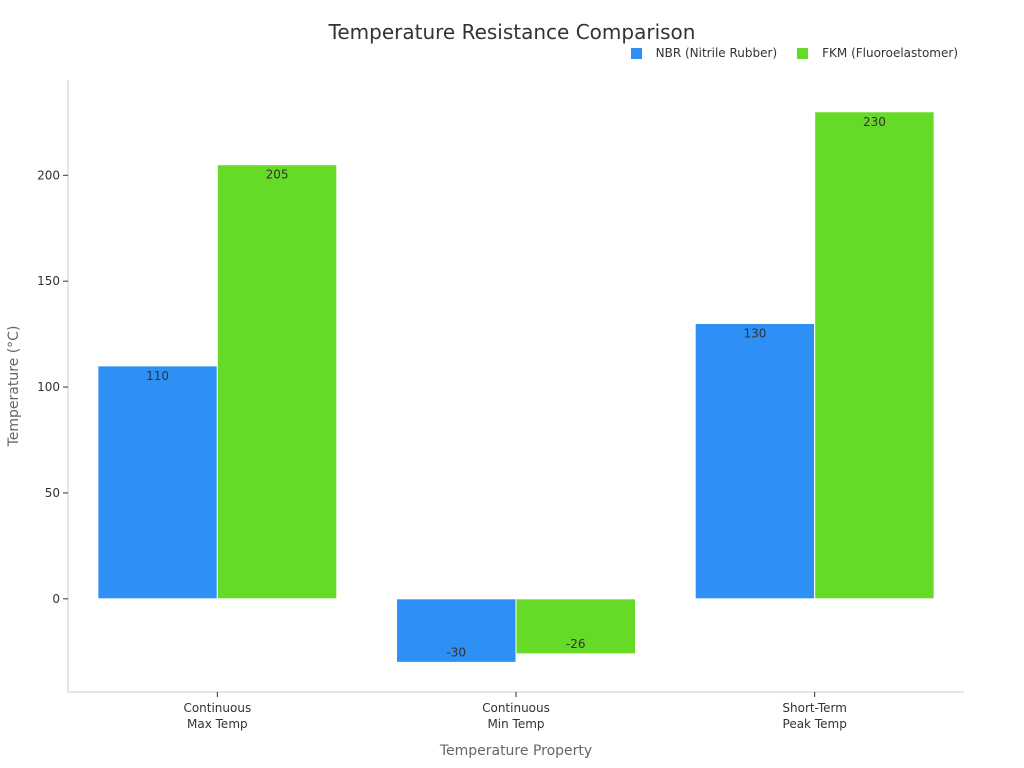 This screenshot has height=768, width=1024. I want to click on legend-label-fkm: FKM (Fluoroelastomer), so click(890, 53).